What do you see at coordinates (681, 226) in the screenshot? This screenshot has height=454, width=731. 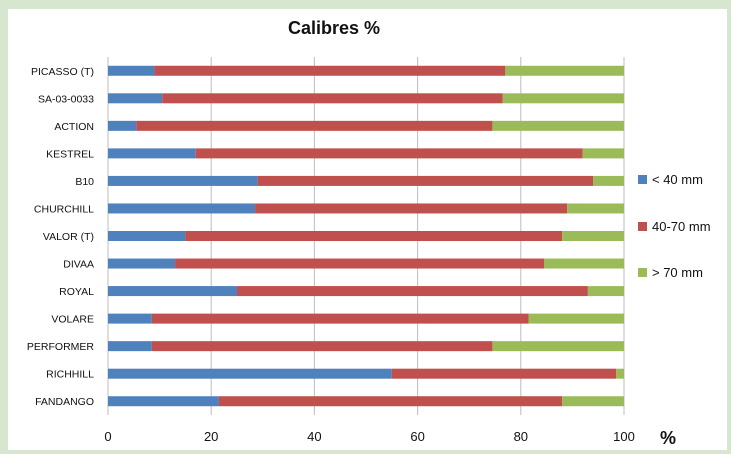 I see `legend-label: 40-70 mm` at bounding box center [681, 226].